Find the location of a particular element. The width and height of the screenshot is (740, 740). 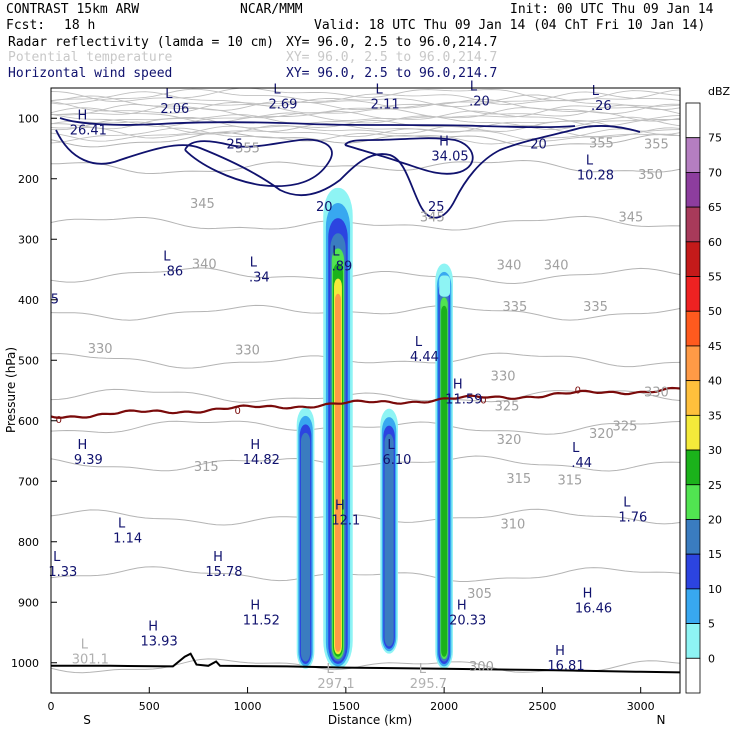

theta-contour-label: 330 is located at coordinates (656, 393).